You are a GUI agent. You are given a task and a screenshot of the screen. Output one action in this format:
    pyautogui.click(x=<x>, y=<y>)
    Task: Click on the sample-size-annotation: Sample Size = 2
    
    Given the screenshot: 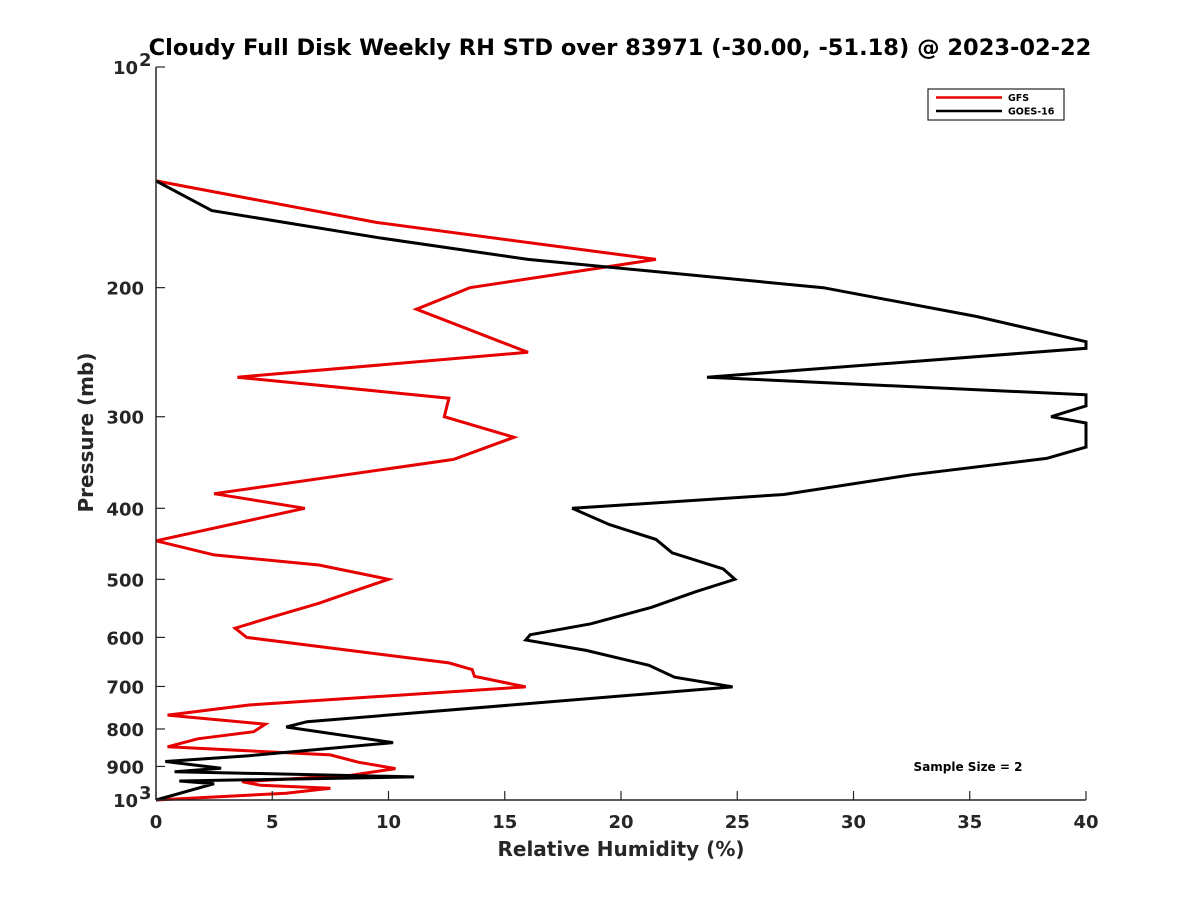 What is the action you would take?
    pyautogui.click(x=968, y=767)
    